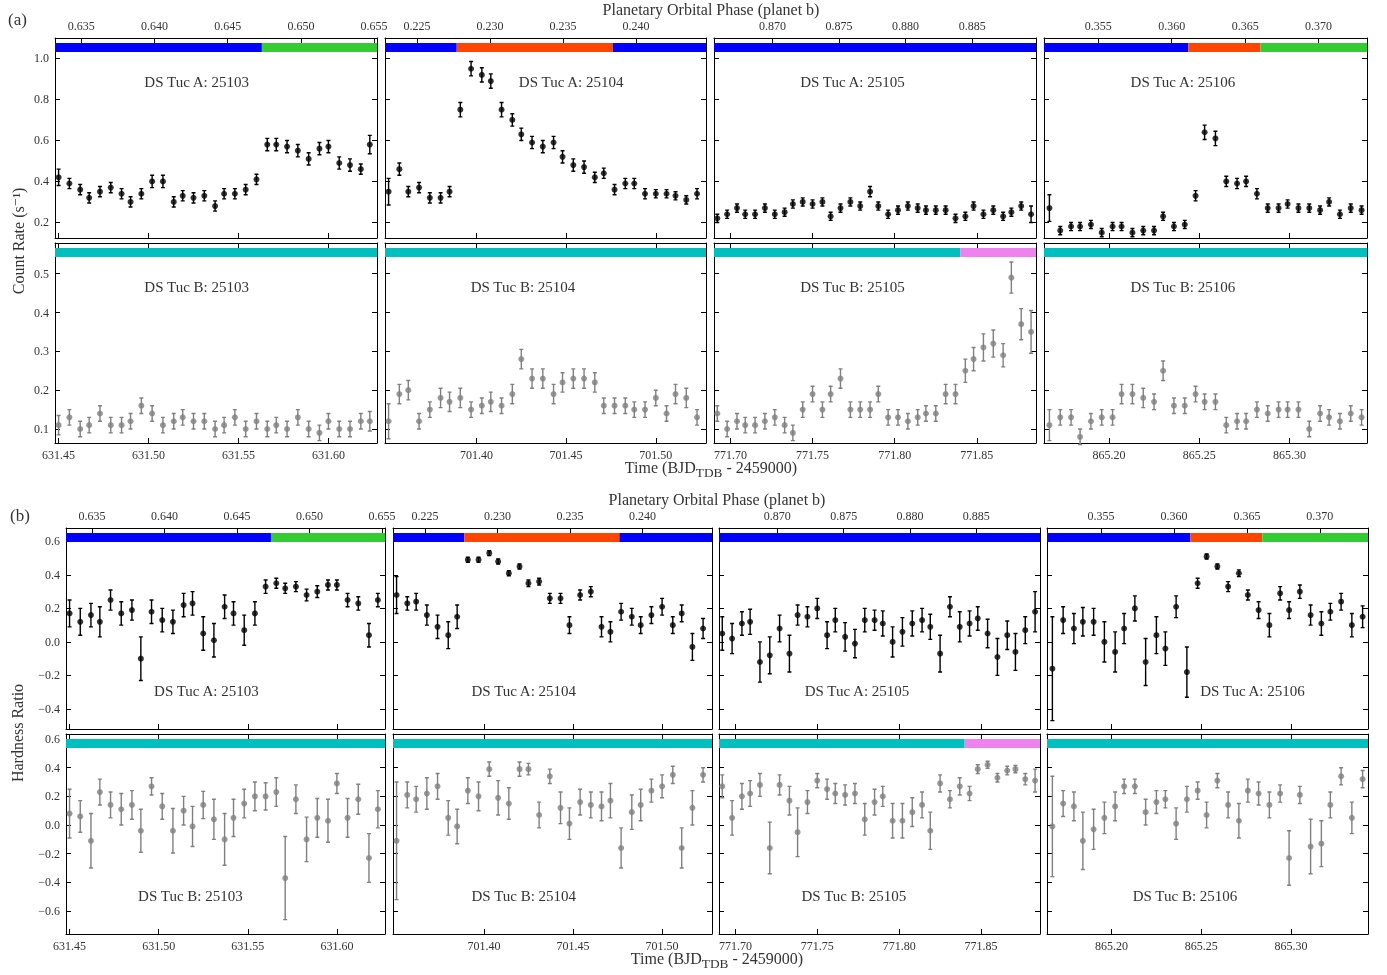 This screenshot has width=1387, height=975. Describe the element at coordinates (41, 273) in the screenshot. I see `y-tick-label: 0.5` at that location.